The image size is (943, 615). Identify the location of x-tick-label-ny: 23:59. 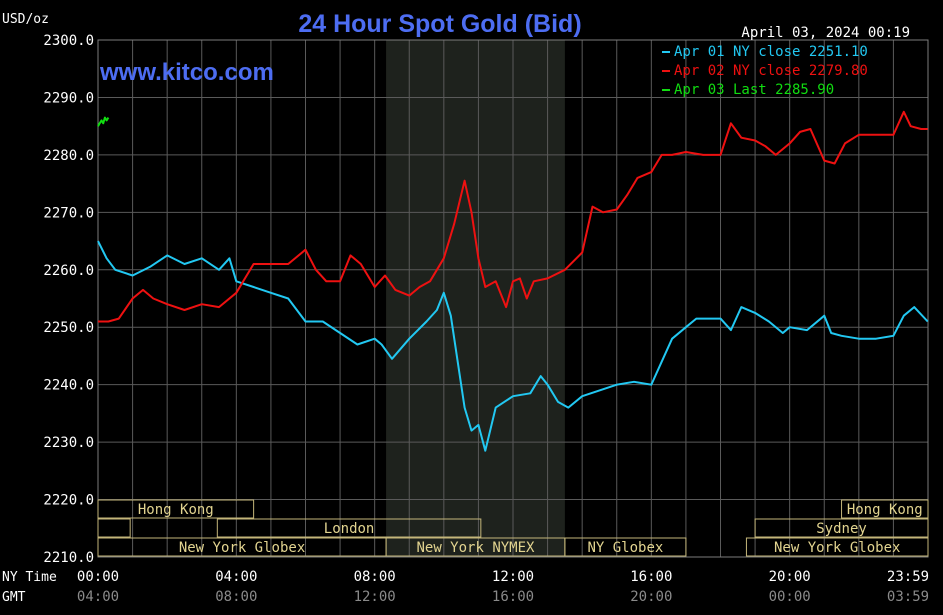
(908, 577).